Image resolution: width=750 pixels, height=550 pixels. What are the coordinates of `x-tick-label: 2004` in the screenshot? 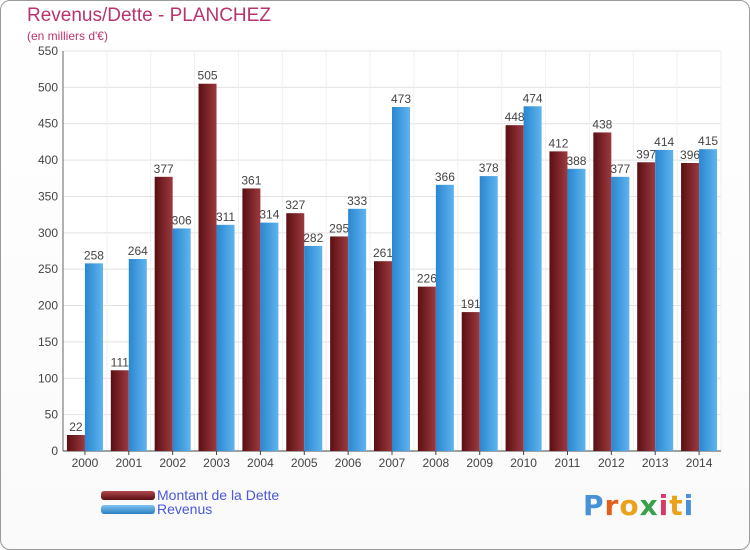 It's located at (260, 463).